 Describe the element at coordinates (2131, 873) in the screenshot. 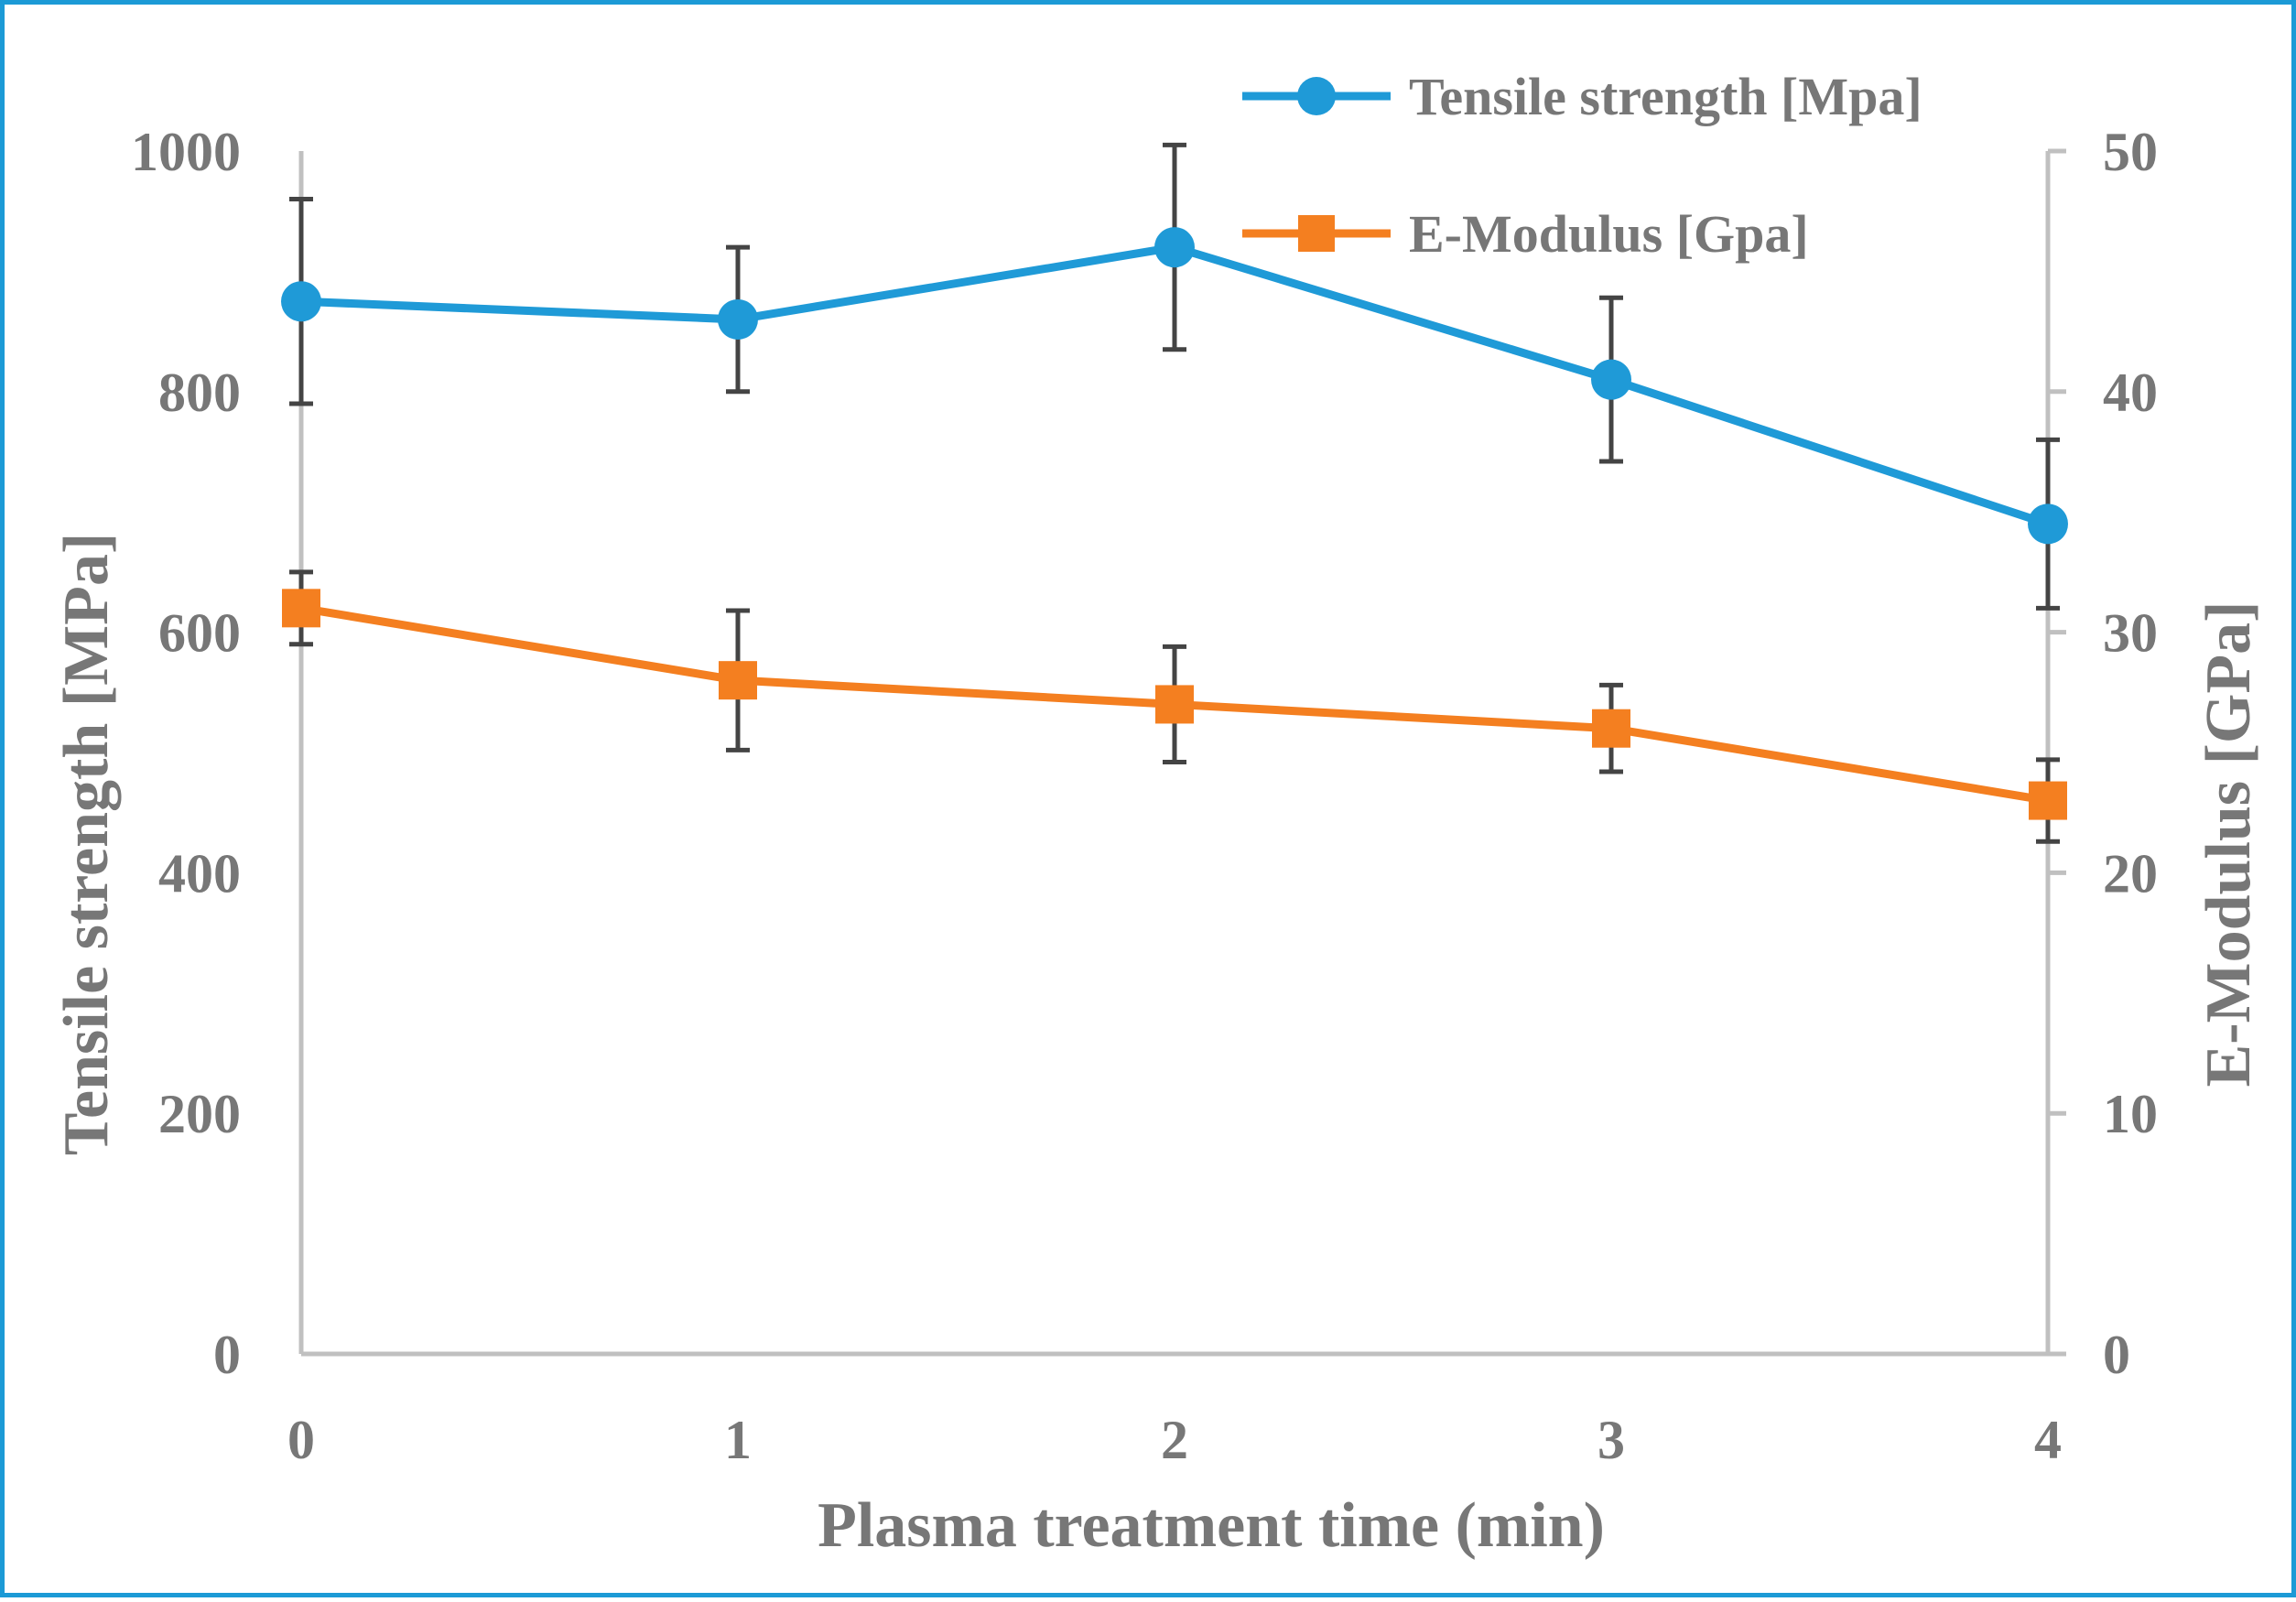

I see `y-axis-right-tick-label: 20` at that location.